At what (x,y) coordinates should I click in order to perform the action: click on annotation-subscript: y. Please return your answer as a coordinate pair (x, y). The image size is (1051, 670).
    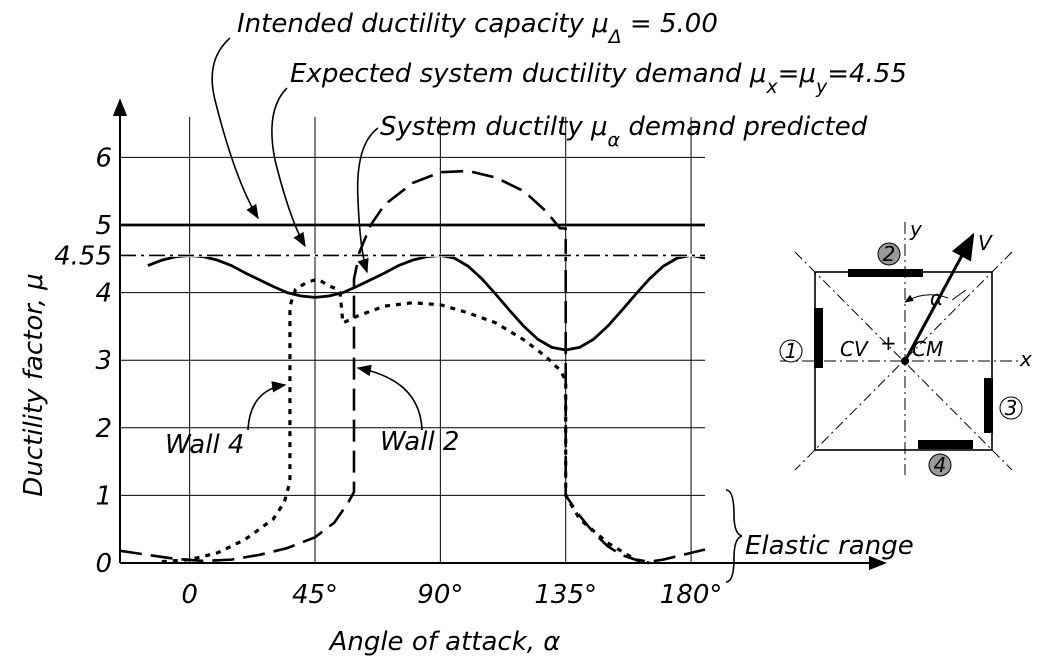
    Looking at the image, I should click on (821, 87).